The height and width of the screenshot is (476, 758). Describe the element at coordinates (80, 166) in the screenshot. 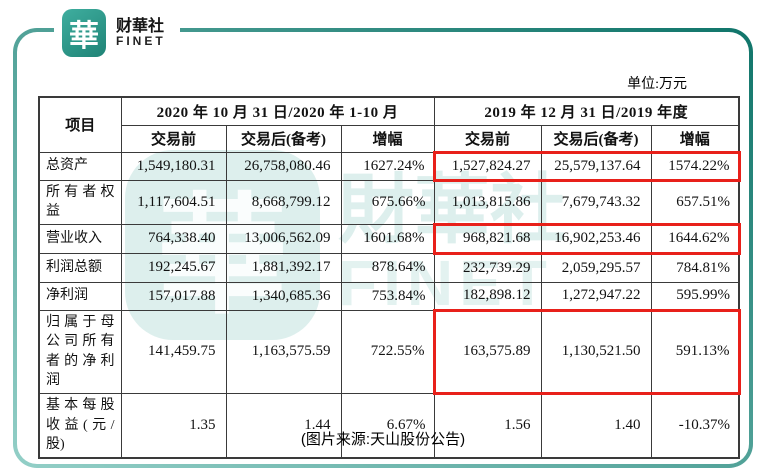

I see `row-label: 总资产` at that location.